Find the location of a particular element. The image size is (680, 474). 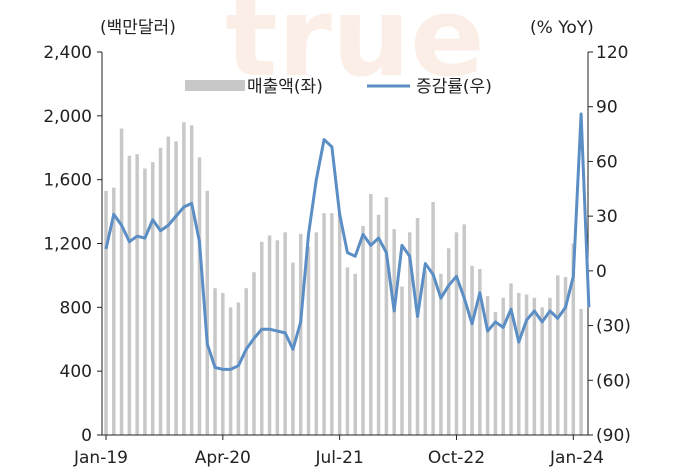

left-tick-label: 0 is located at coordinates (86, 436).